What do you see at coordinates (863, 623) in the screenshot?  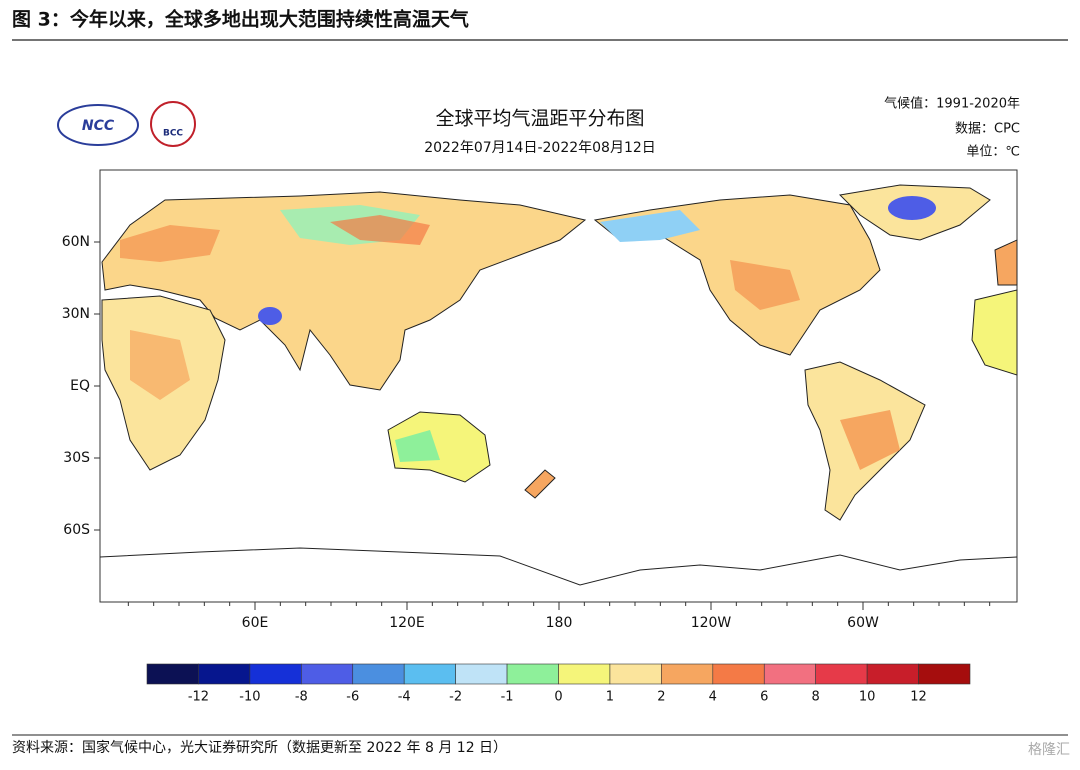 I see `lon-label: 60W` at bounding box center [863, 623].